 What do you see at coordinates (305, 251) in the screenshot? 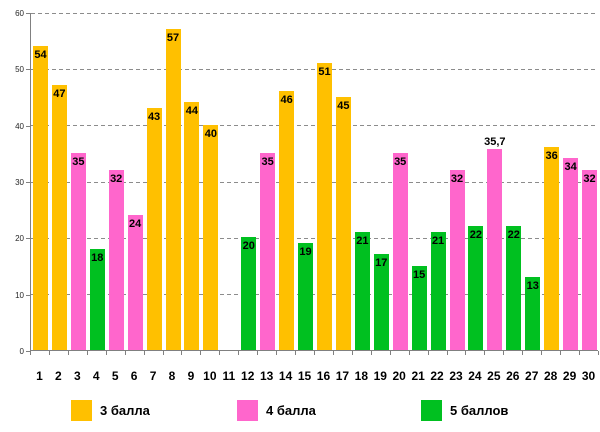
I see `bar-value-label: 19` at bounding box center [305, 251].